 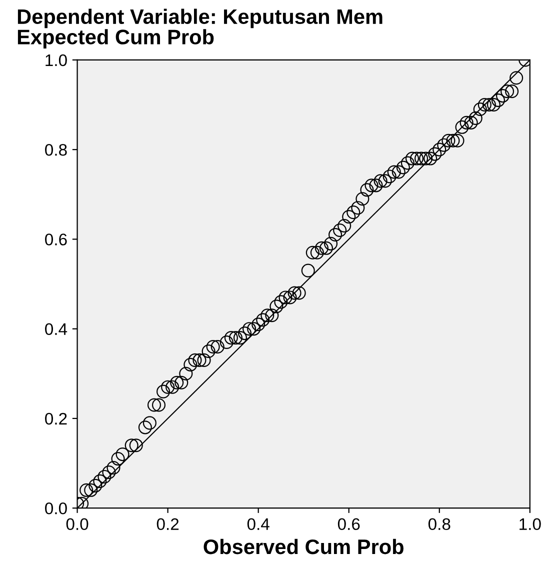 I want to click on y-axis-title: Expected Cum Prob, so click(x=116, y=39).